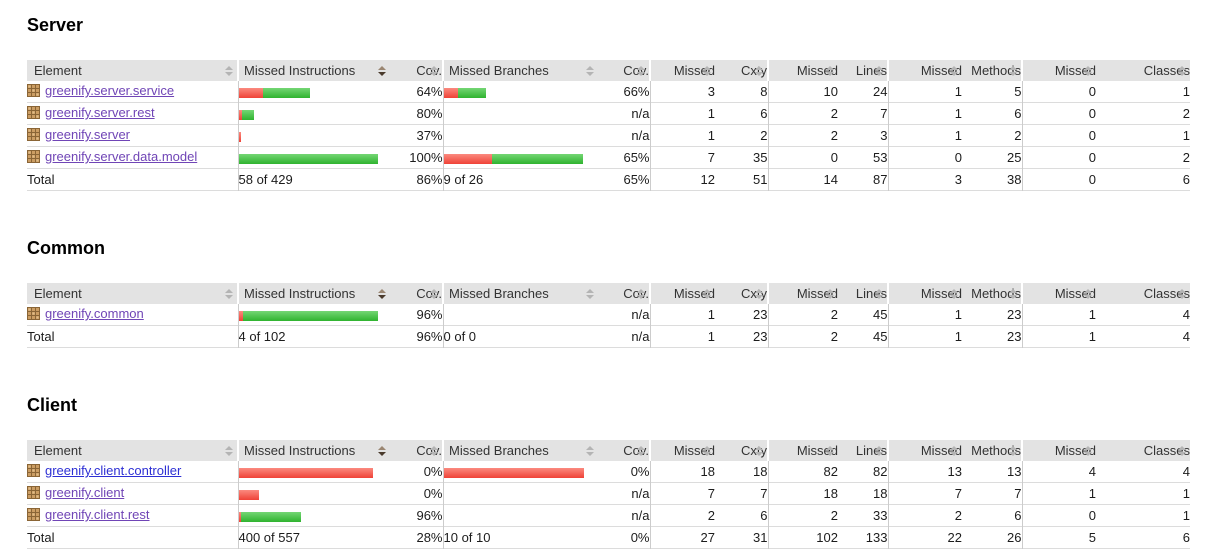 This screenshot has width=1212, height=560. What do you see at coordinates (1058, 472) in the screenshot?
I see `counter-cell: 4` at bounding box center [1058, 472].